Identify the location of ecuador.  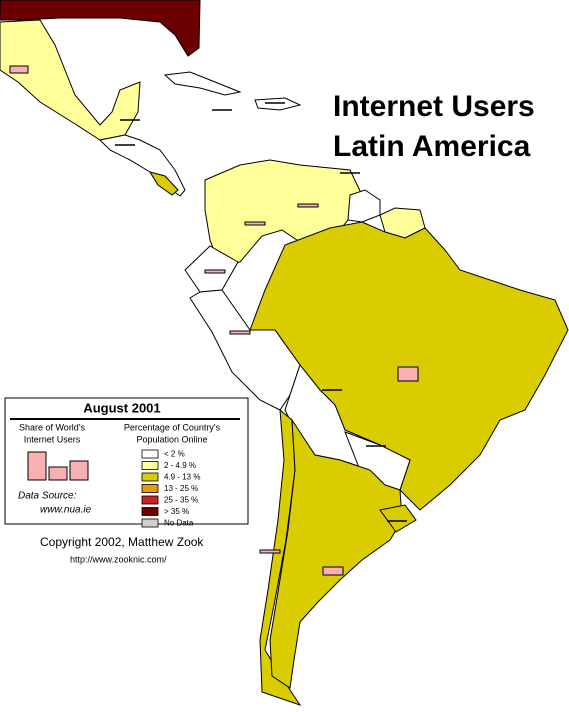
(211, 269).